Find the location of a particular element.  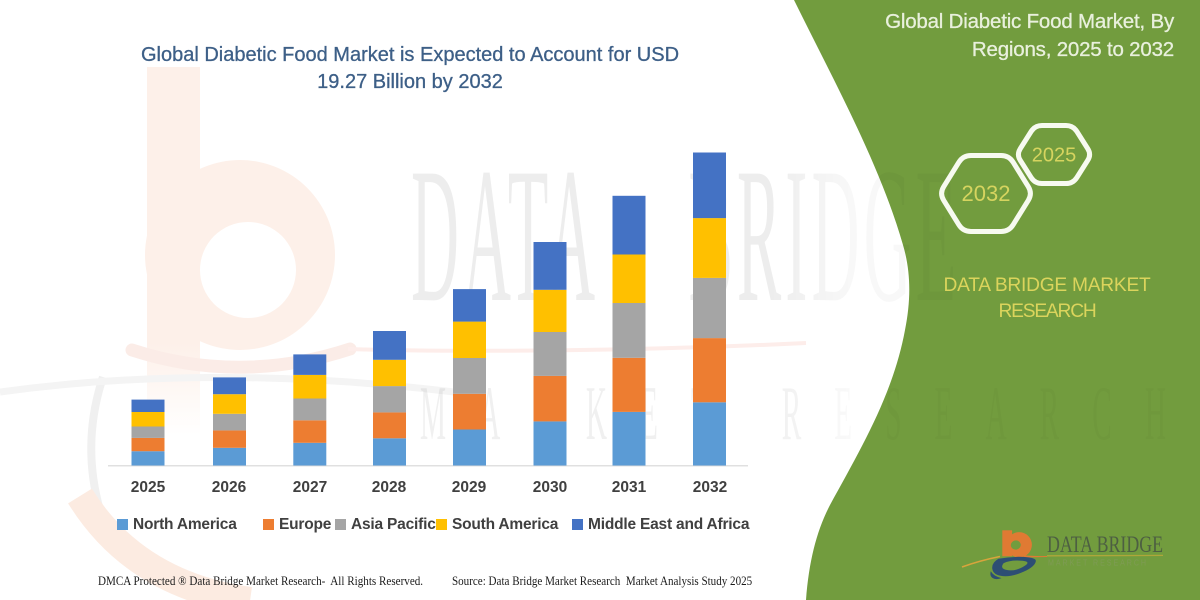

svg-text: MARKET RESEARCH is located at coordinates (1098, 563).